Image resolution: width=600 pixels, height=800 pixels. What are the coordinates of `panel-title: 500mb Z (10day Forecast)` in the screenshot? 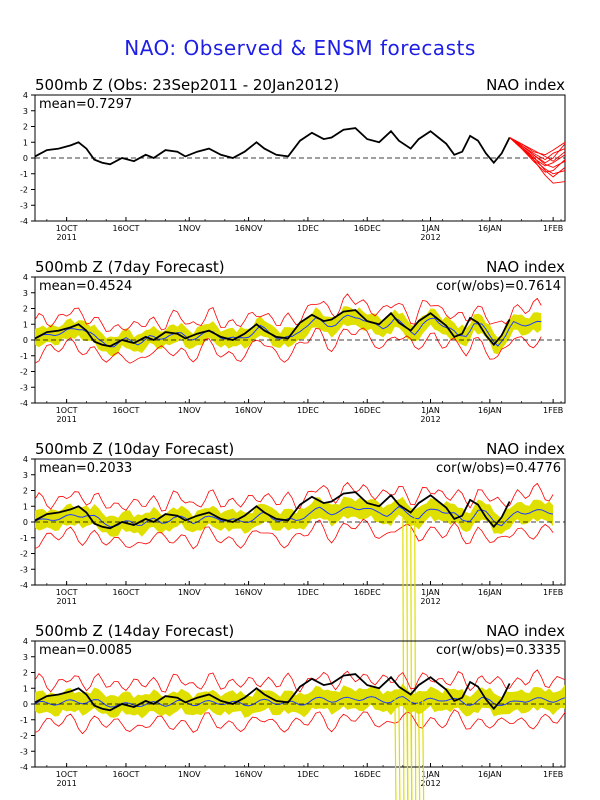 It's located at (134, 449).